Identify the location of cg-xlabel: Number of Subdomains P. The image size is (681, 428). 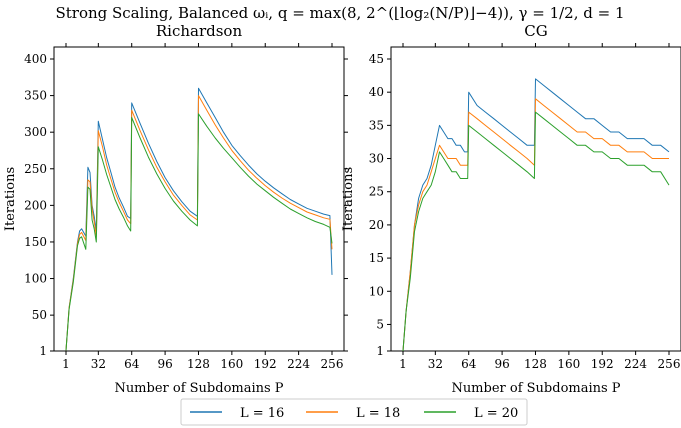
(535, 388).